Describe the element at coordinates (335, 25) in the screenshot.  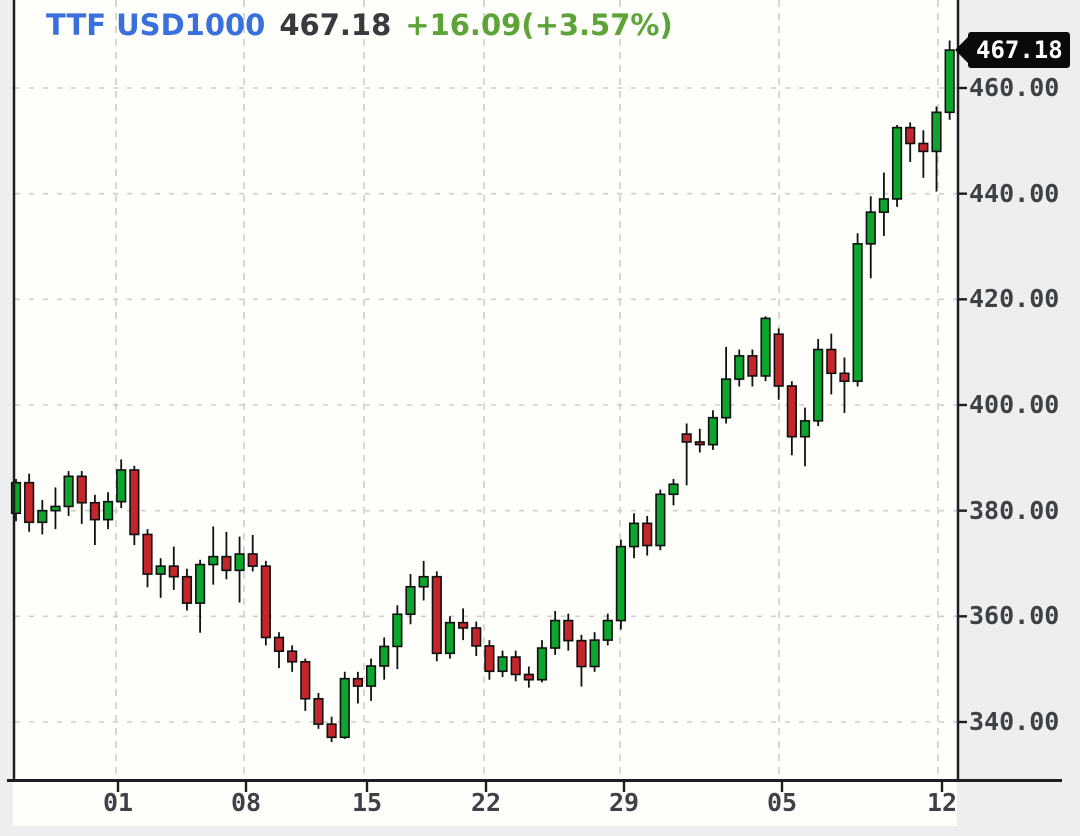
I see `legend-last-price: 467.18` at that location.